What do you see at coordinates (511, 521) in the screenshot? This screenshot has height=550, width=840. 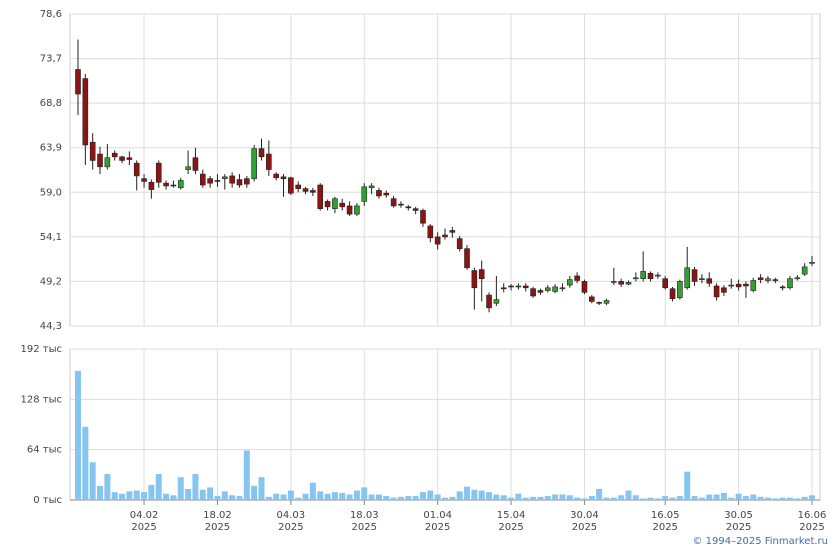 I see `x-tick-label: 15.04 2025` at bounding box center [511, 521].